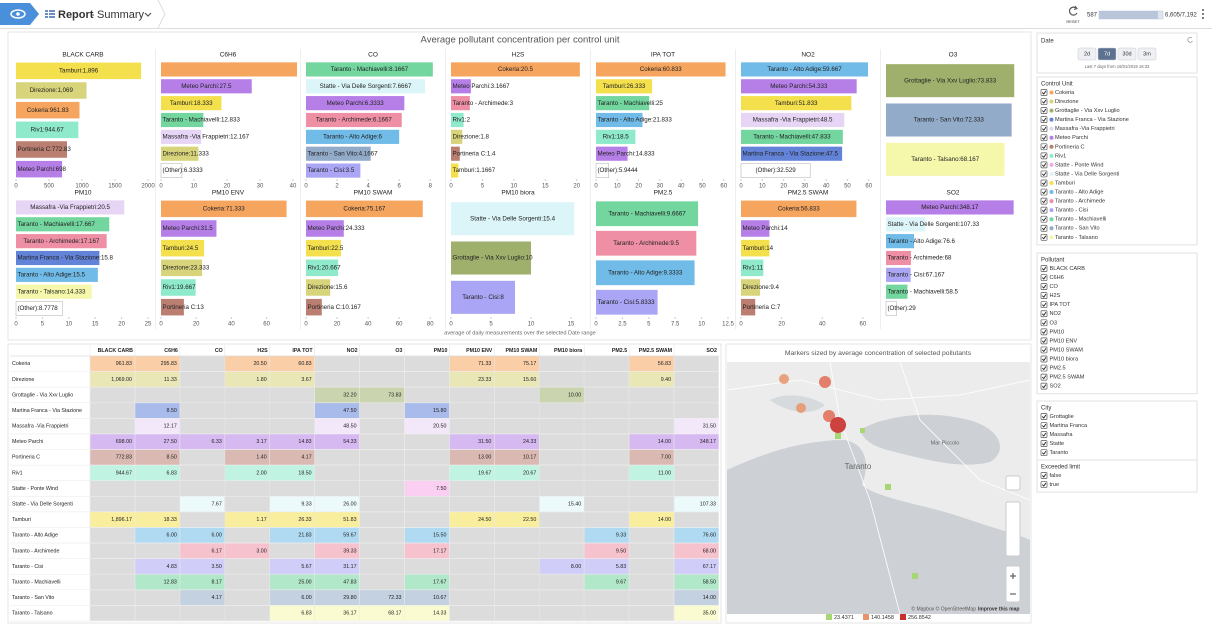 This screenshot has width=1212, height=635. Describe the element at coordinates (1065, 93) in the screenshot. I see `filter-item: Cokeria` at that location.